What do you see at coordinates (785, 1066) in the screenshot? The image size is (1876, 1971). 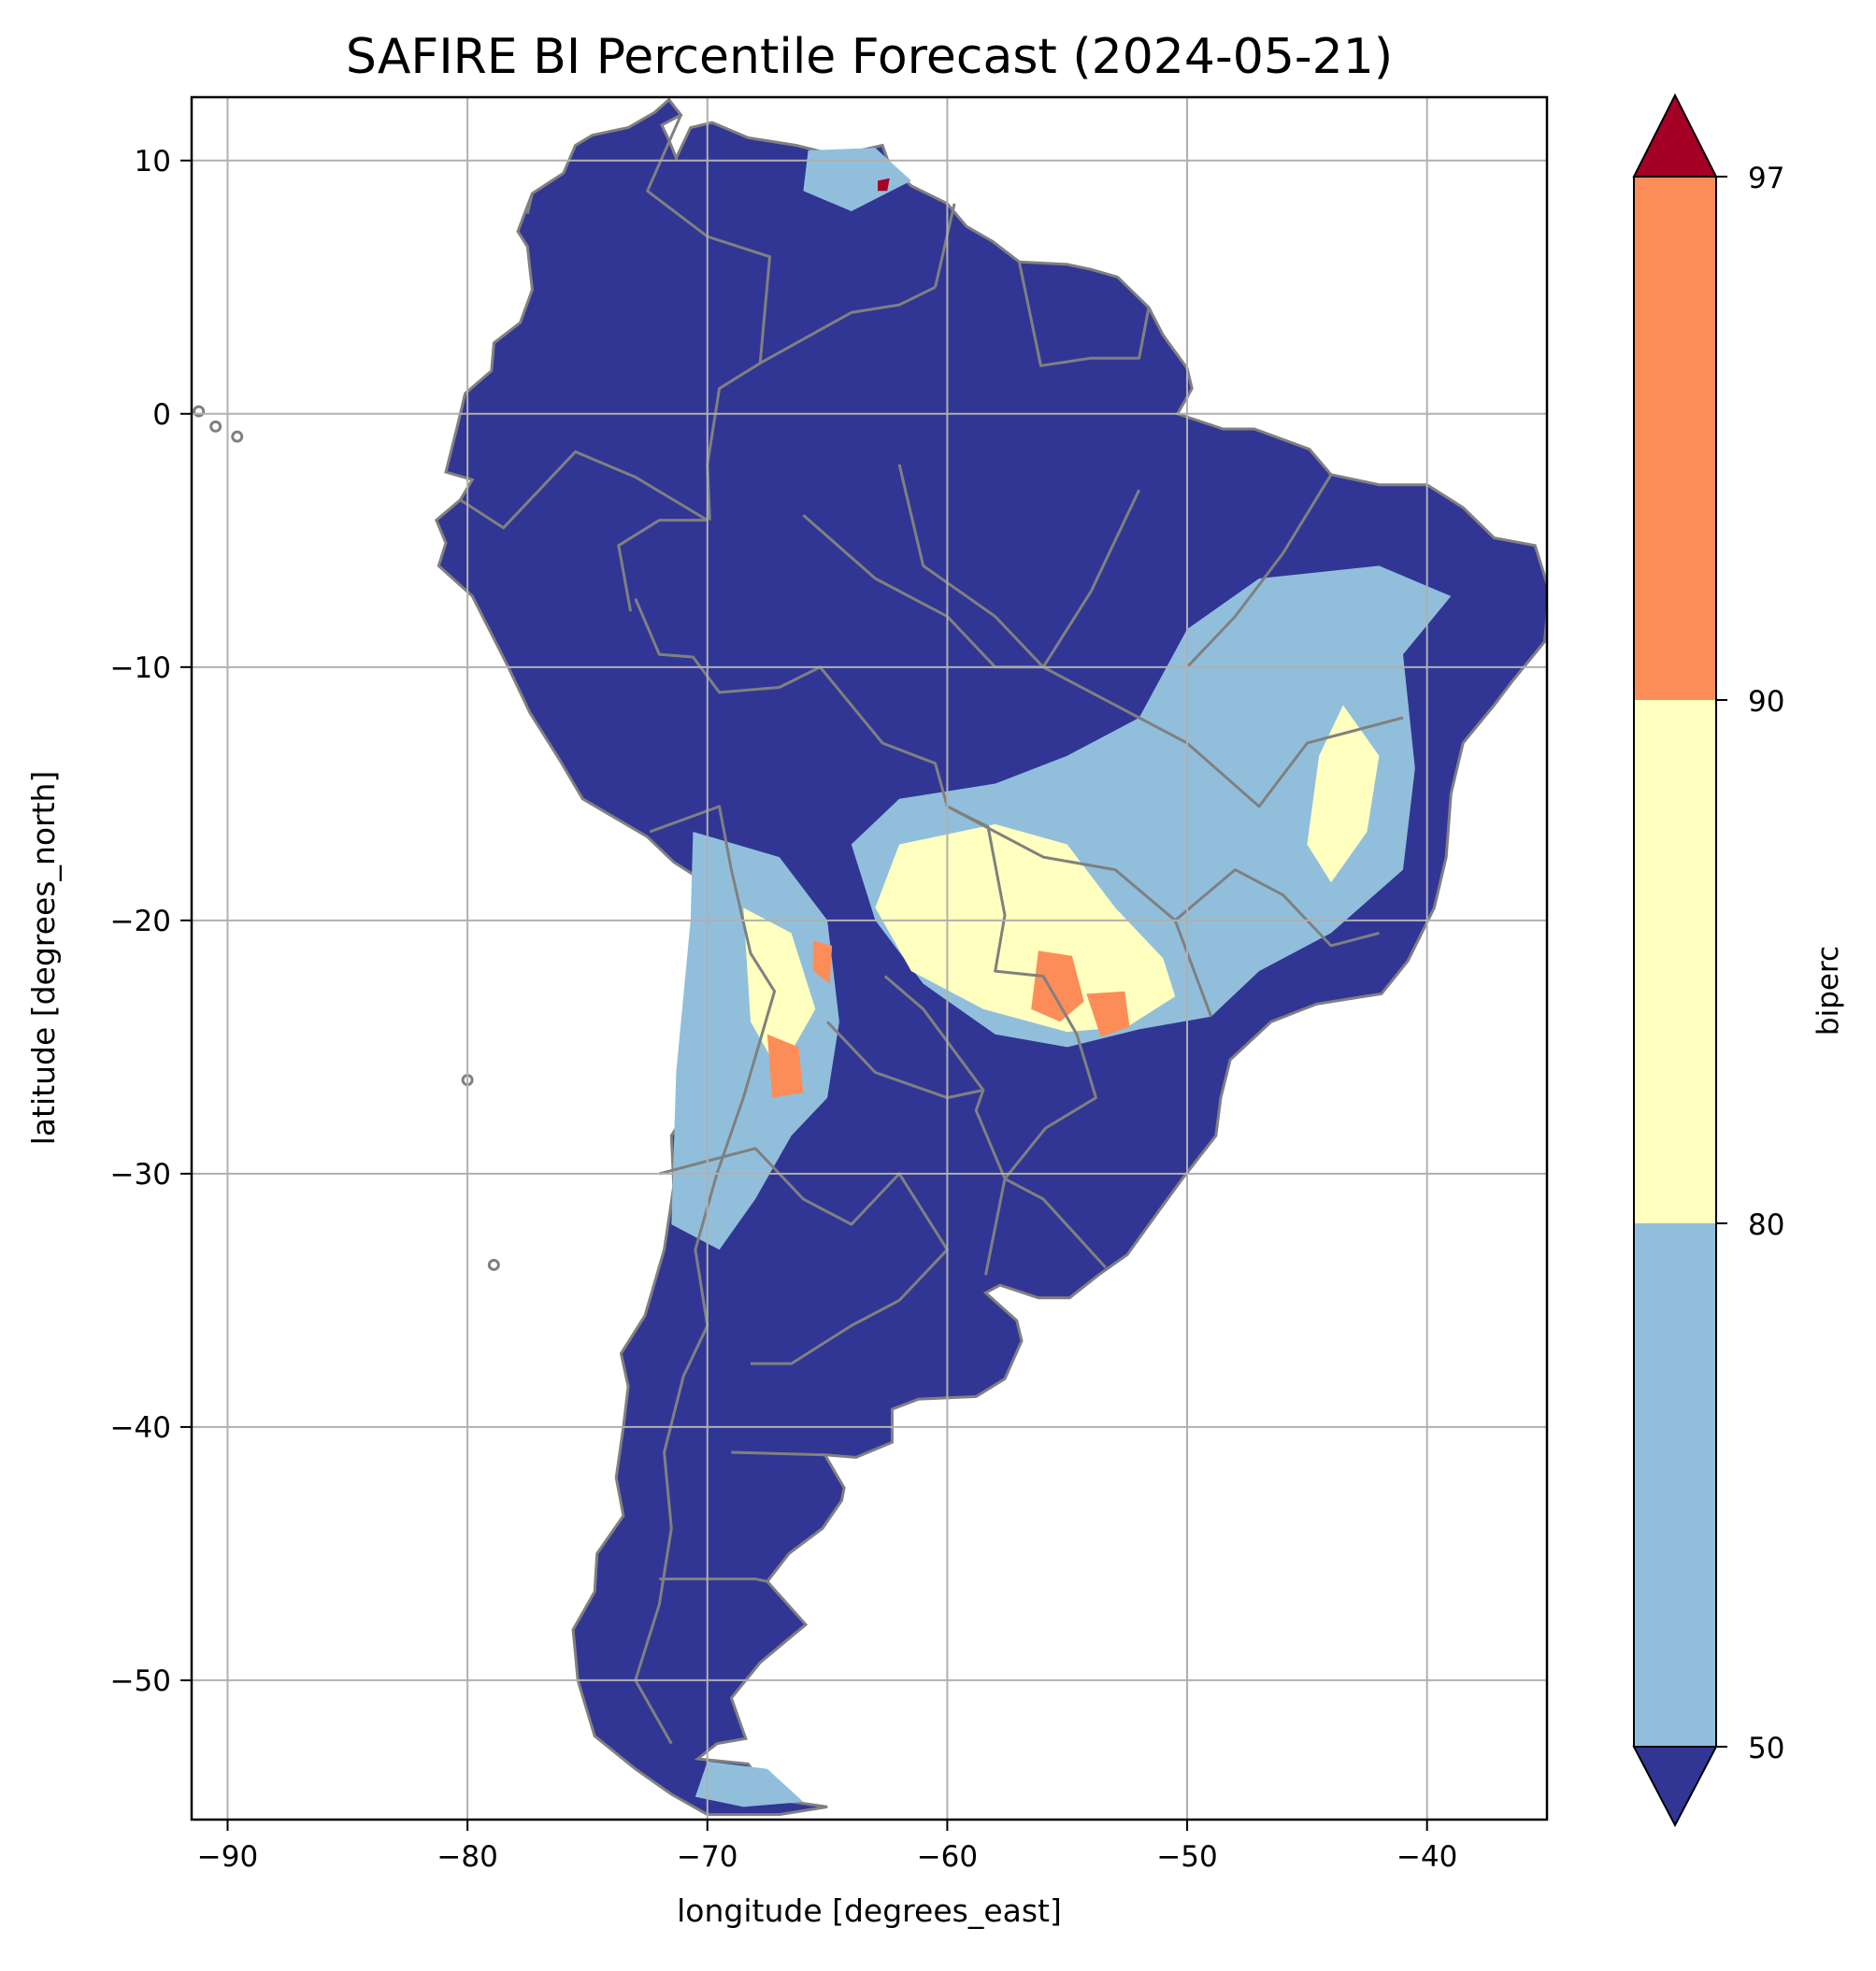 I see `region-90-97-andes-a` at bounding box center [785, 1066].